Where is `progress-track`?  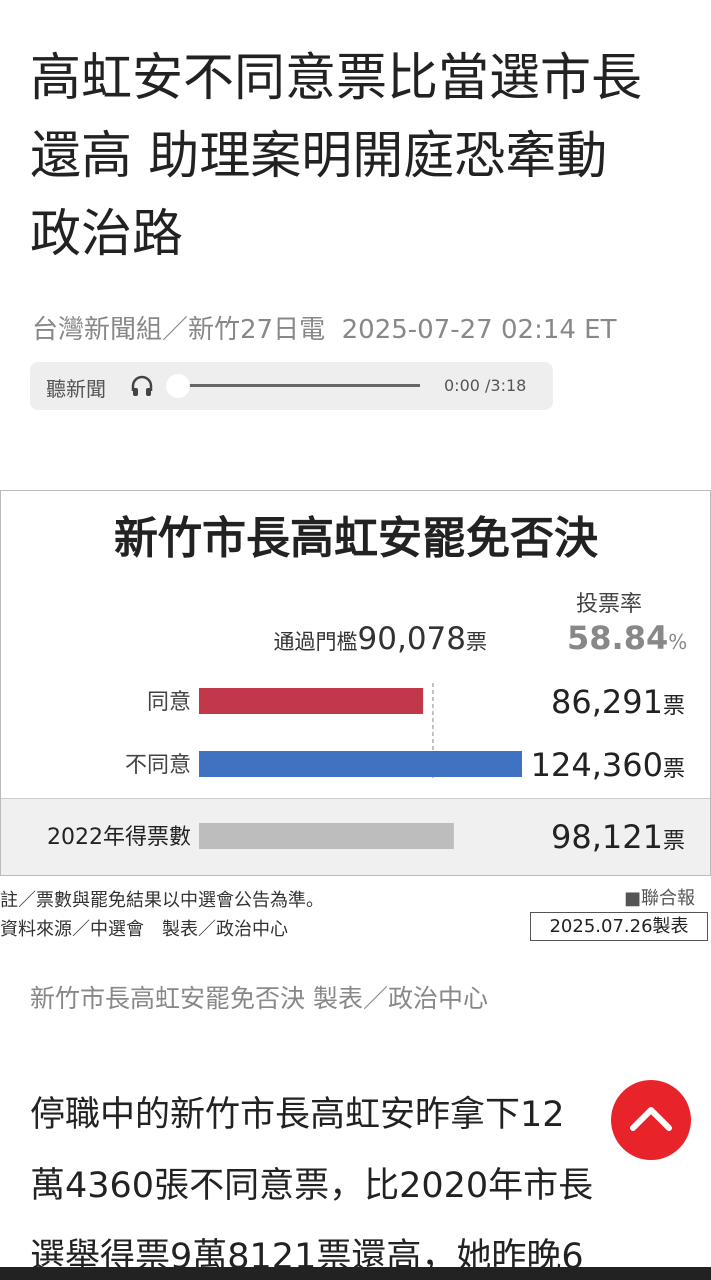 progress-track is located at coordinates (300, 385).